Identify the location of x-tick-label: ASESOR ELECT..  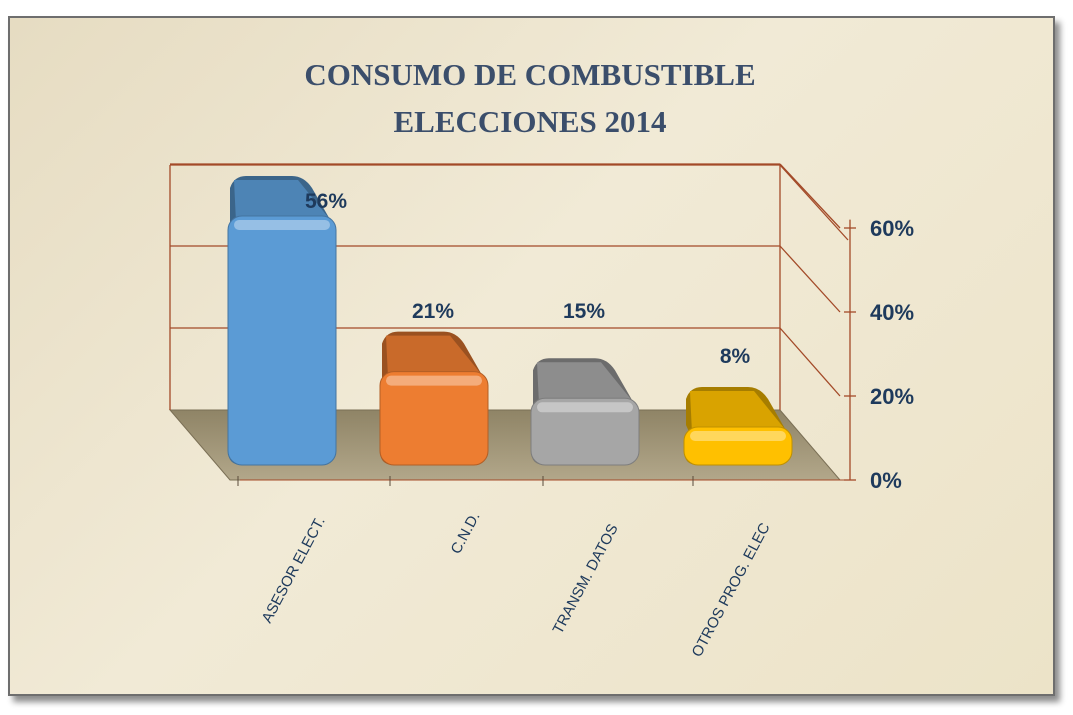
(294, 570).